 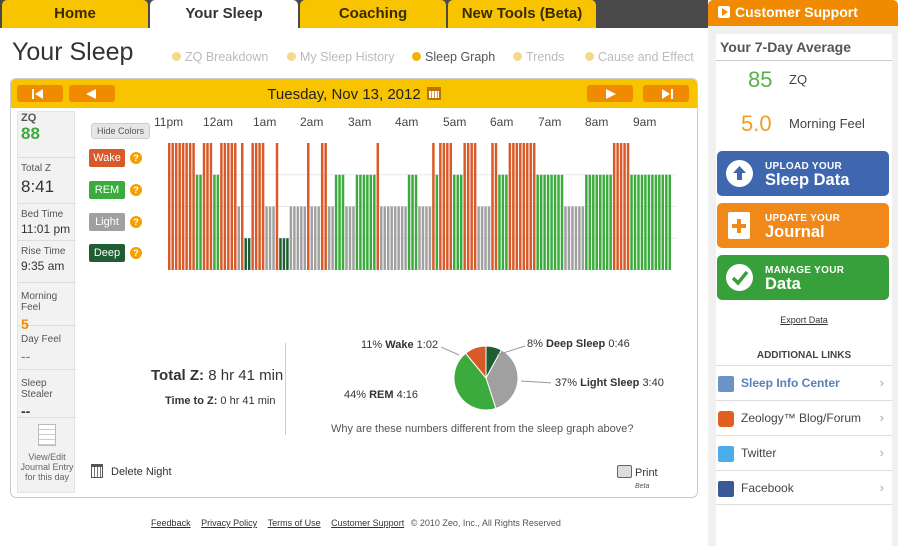 What do you see at coordinates (227, 57) in the screenshot?
I see `subnav-label: ZQ Breakdown` at bounding box center [227, 57].